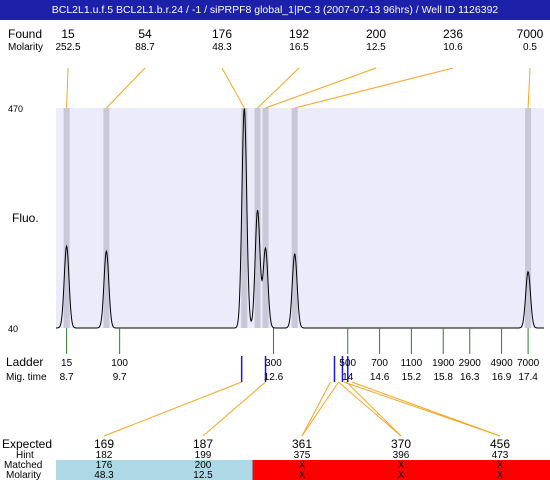 The width and height of the screenshot is (550, 480). Describe the element at coordinates (299, 47) in the screenshot. I see `found-molarity-label: 16.5` at that location.